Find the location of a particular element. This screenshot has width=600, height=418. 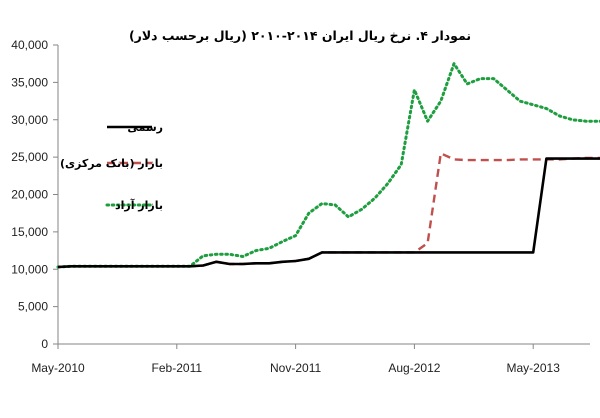

x-tick-label: May-2010 is located at coordinates (58, 368).